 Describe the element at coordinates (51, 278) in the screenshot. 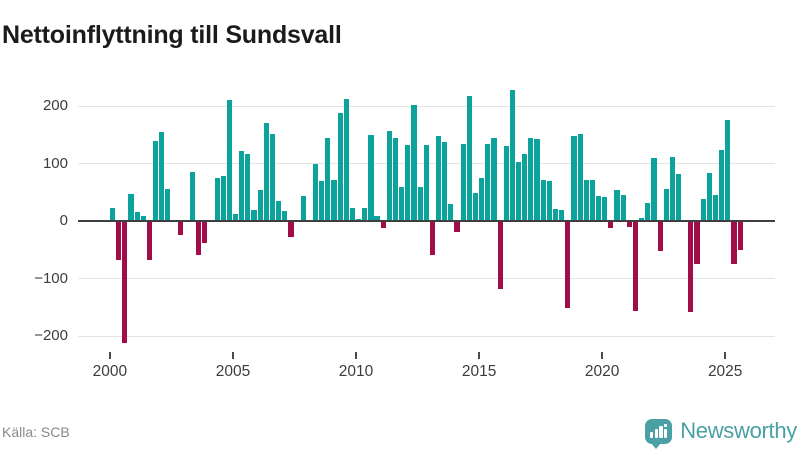

I see `y-axis-tick-label: −100` at that location.